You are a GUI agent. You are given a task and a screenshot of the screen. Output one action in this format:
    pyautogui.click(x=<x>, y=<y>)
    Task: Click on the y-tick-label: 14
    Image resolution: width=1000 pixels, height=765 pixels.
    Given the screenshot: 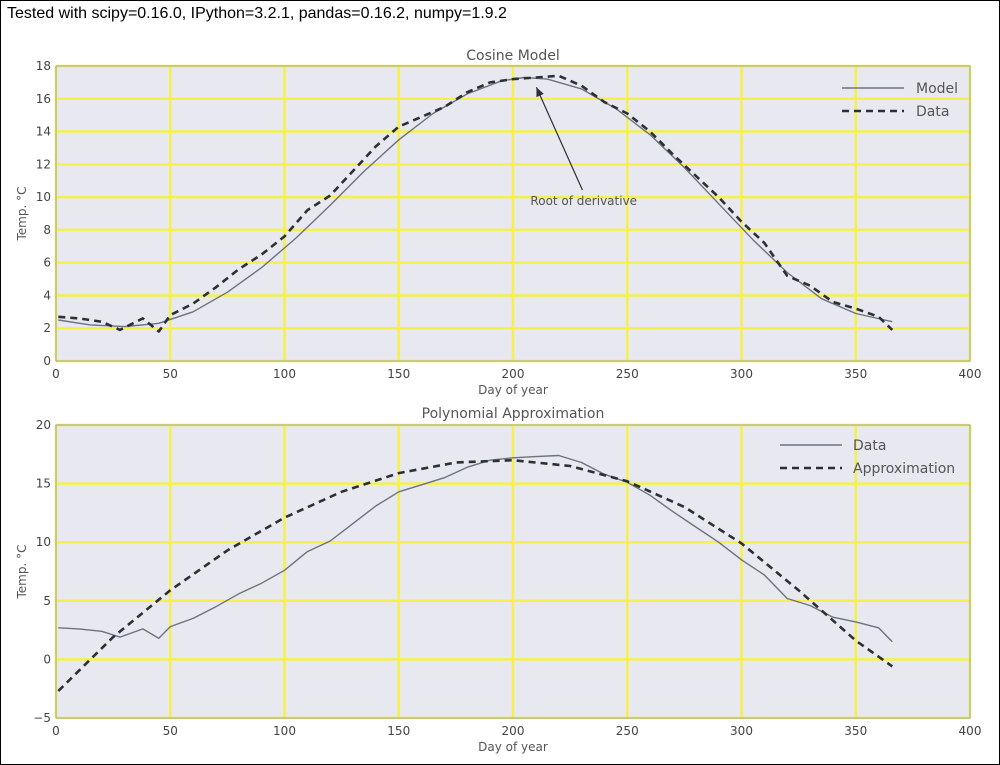 What is the action you would take?
    pyautogui.click(x=43, y=132)
    